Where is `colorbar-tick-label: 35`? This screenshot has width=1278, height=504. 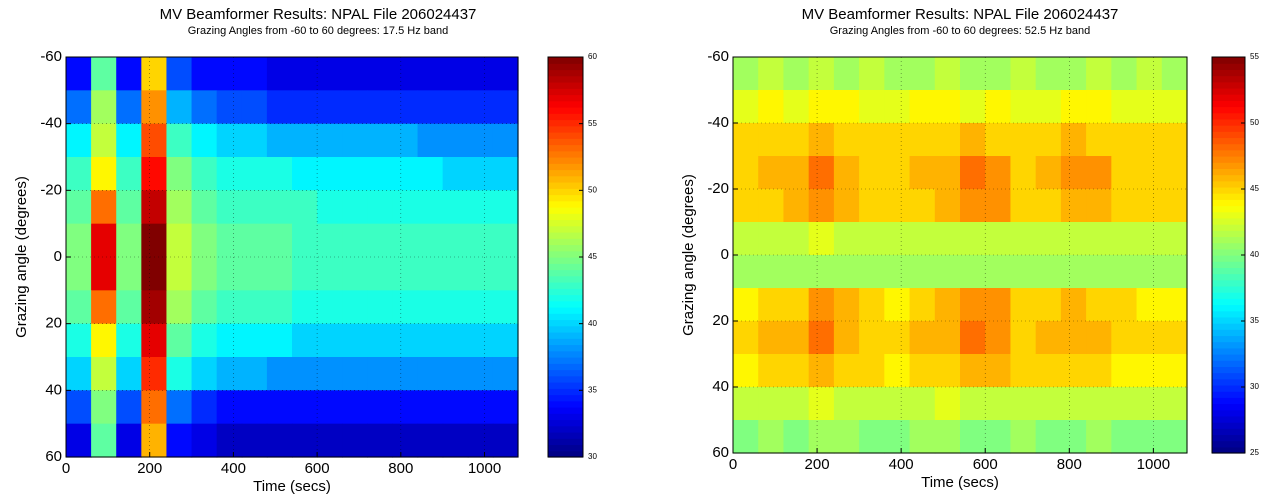 colorbar-tick-label: 35 is located at coordinates (592, 389).